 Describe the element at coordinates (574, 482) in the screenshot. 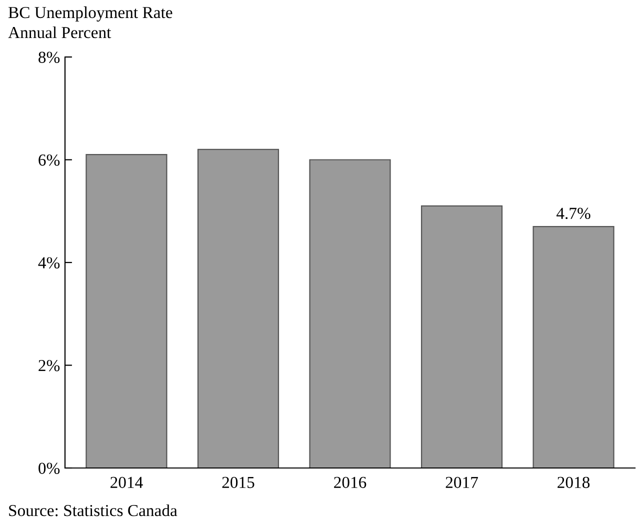

I see `x-tick-label: 2018` at that location.